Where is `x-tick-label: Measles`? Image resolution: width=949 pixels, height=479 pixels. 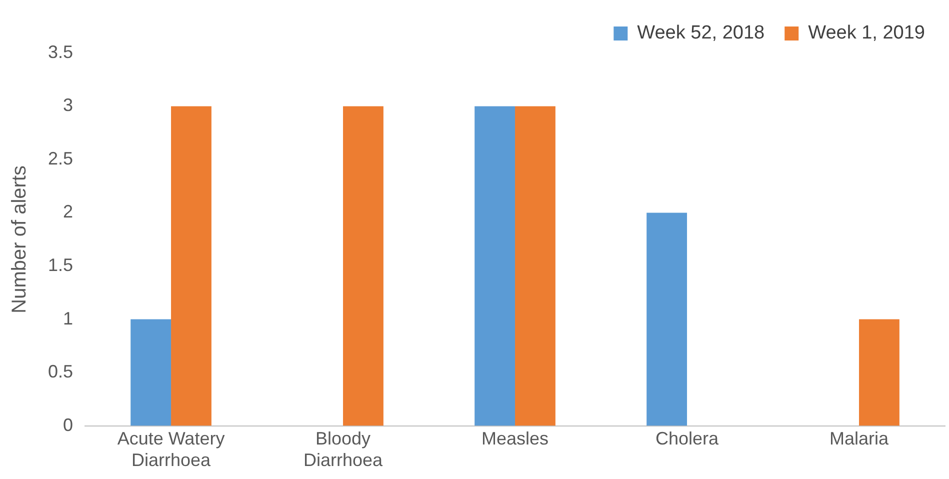 x-tick-label: Measles is located at coordinates (515, 438).